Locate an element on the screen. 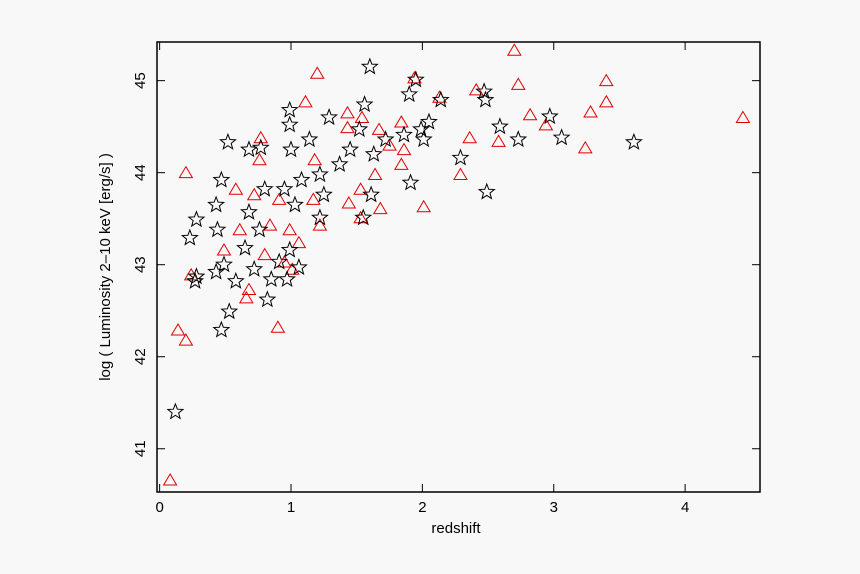 This screenshot has width=860, height=574. x-tick-label: 4 is located at coordinates (685, 507).